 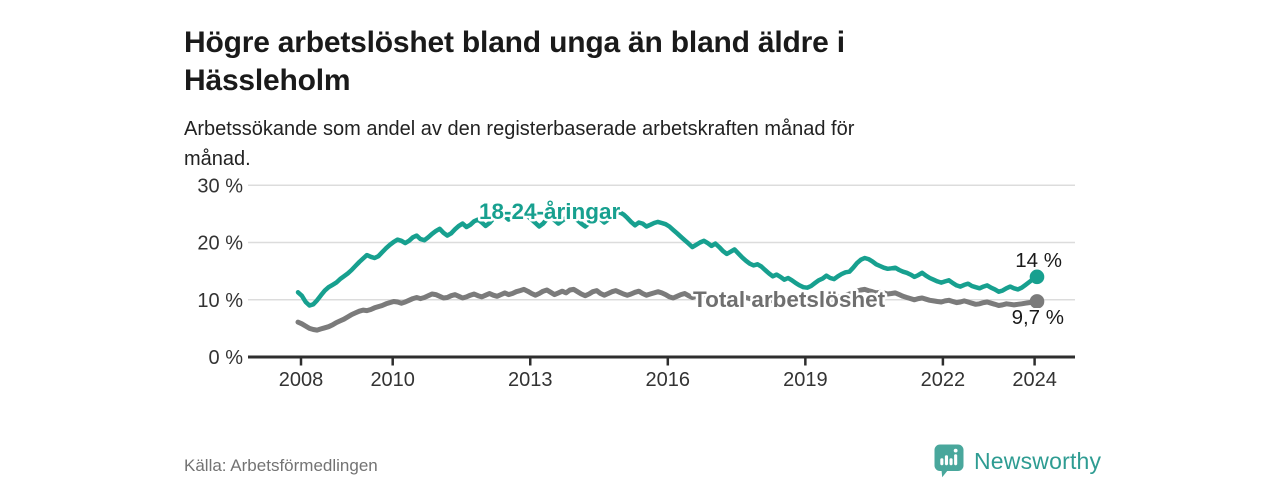 What do you see at coordinates (220, 186) in the screenshot?
I see `y-tick-label-30: 30 %` at bounding box center [220, 186].